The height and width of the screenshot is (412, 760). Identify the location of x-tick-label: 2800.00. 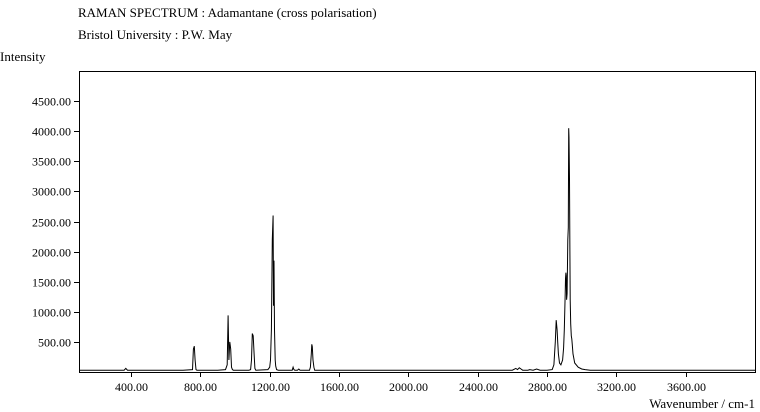
(547, 387).